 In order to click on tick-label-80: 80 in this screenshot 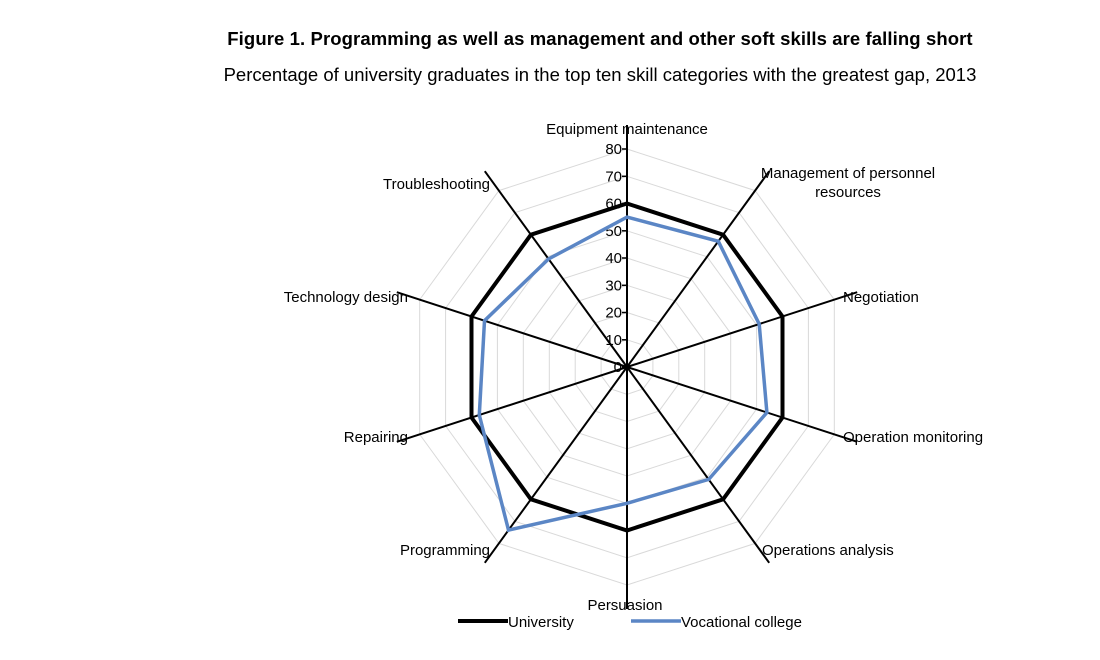, I will do `click(613, 149)`.